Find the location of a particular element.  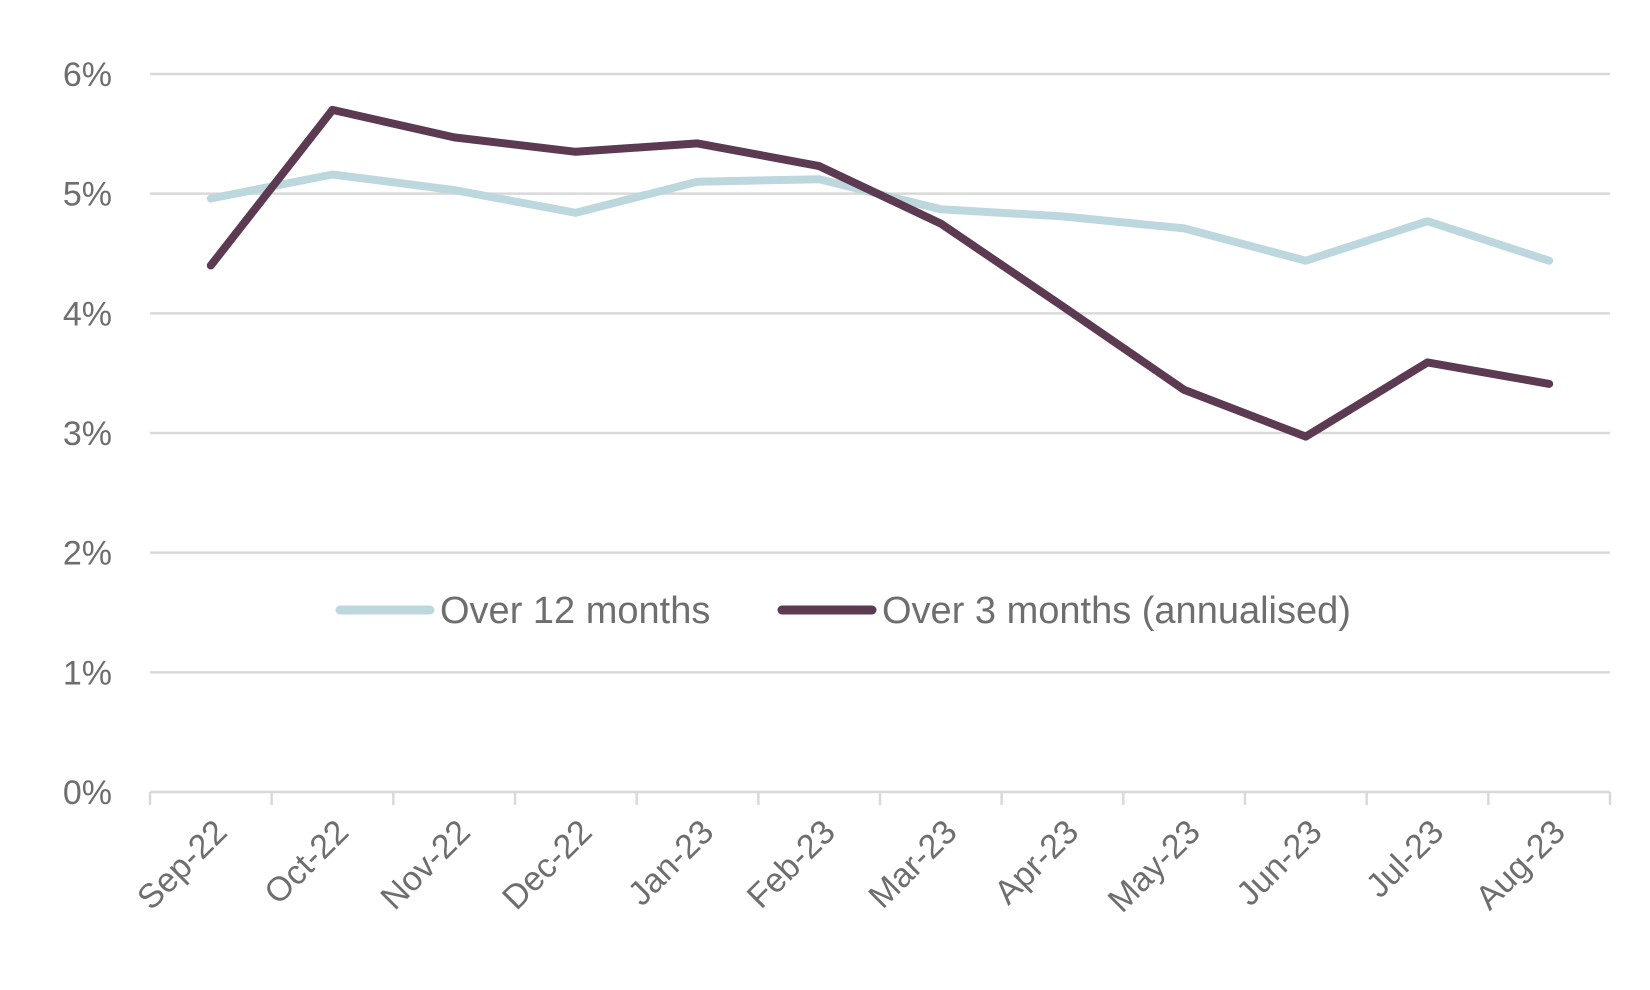

y-tick-label: 0% is located at coordinates (87, 793).